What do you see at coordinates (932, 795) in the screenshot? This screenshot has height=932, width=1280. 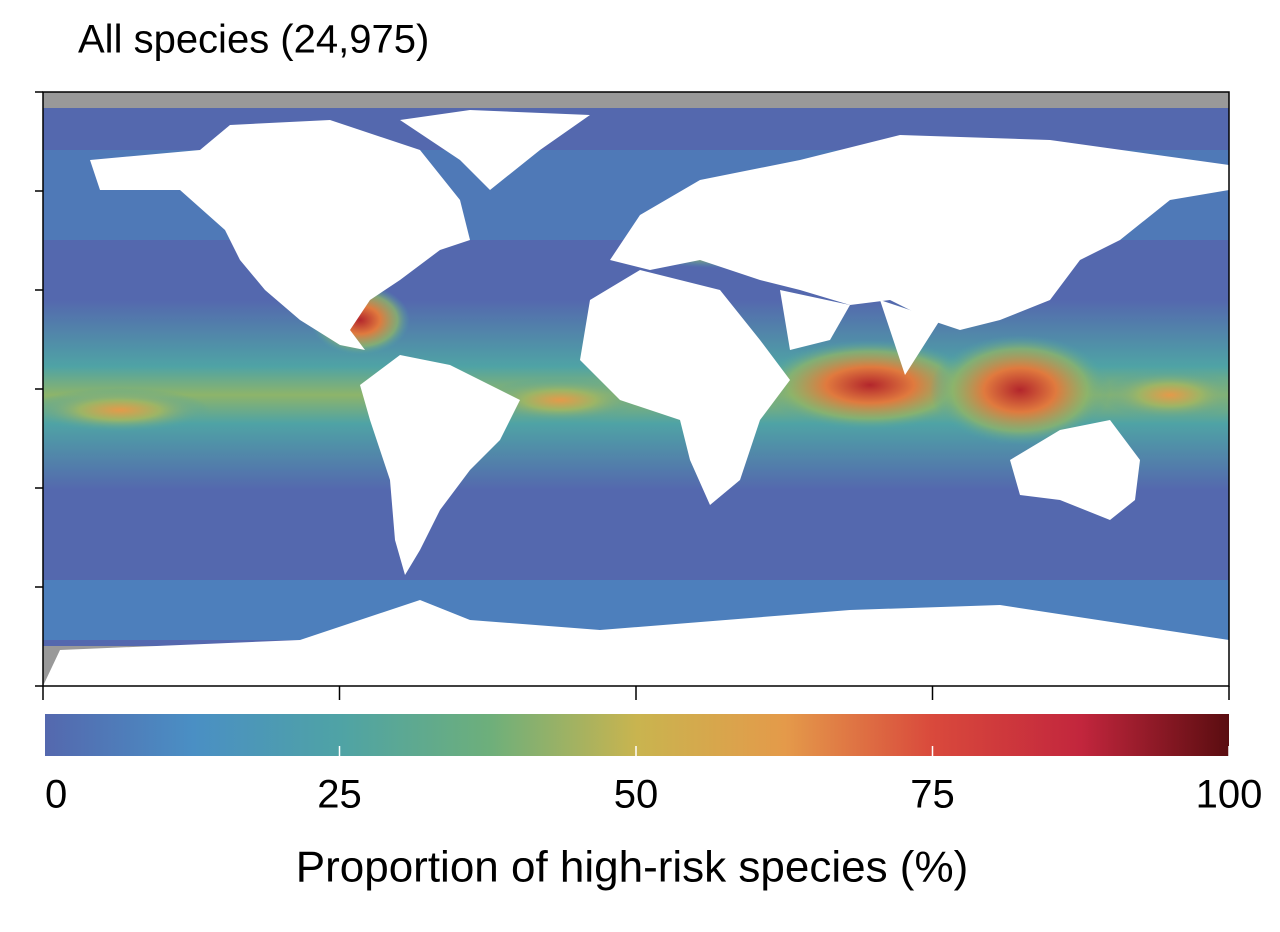 I see `colorbar-tick-label: 75` at bounding box center [932, 795].